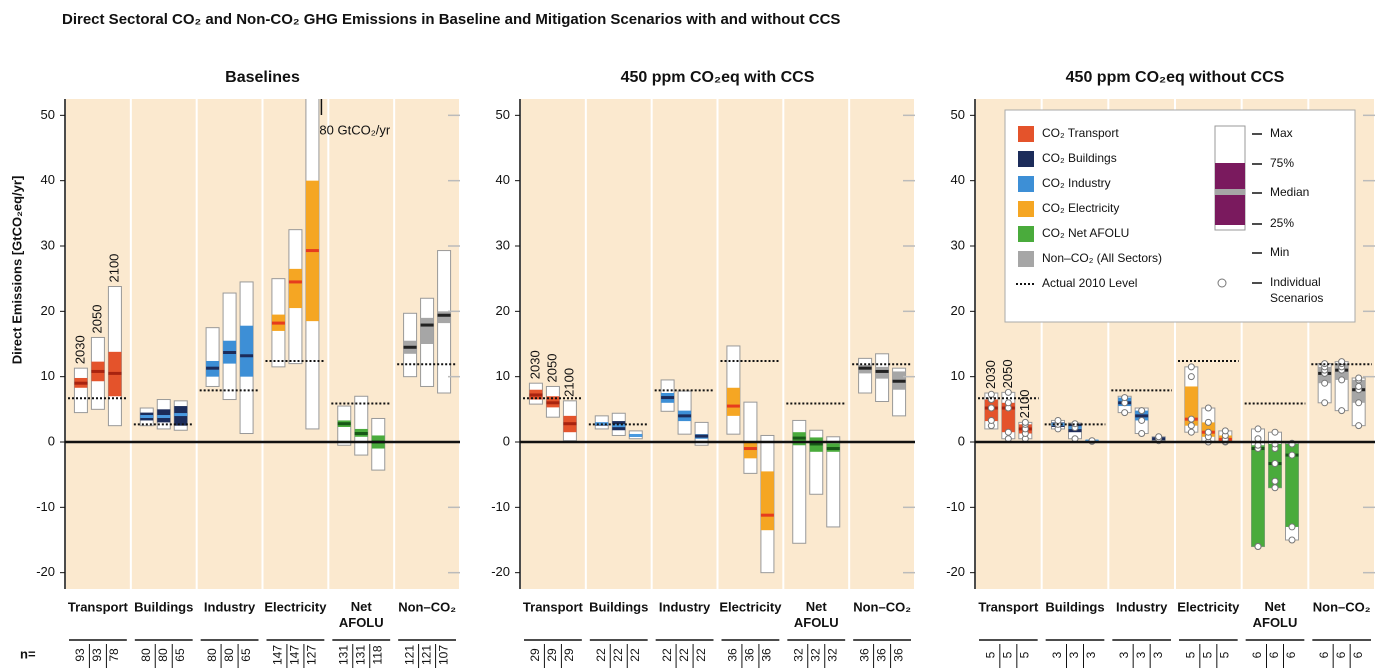 The width and height of the screenshot is (1380, 670). Describe the element at coordinates (506, 440) in the screenshot. I see `y-tick-label: 0` at that location.